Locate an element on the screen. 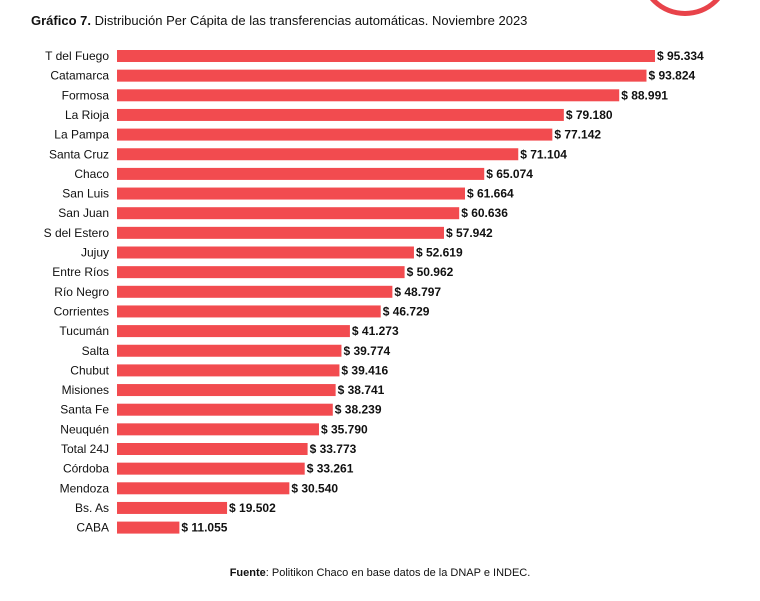  value-label: $ 19.502 is located at coordinates (252, 508).